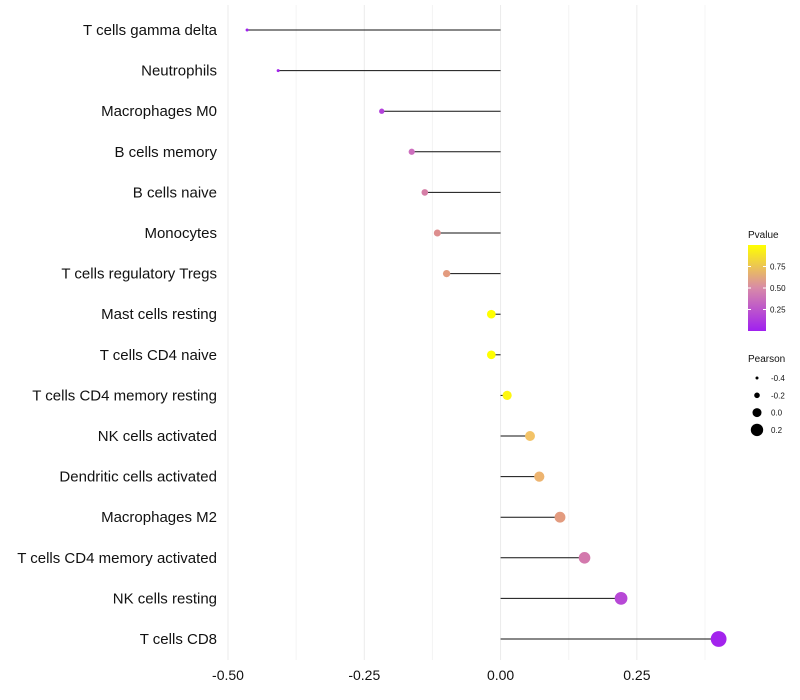  Describe the element at coordinates (178, 639) in the screenshot. I see `category-label: T cells CD8` at that location.